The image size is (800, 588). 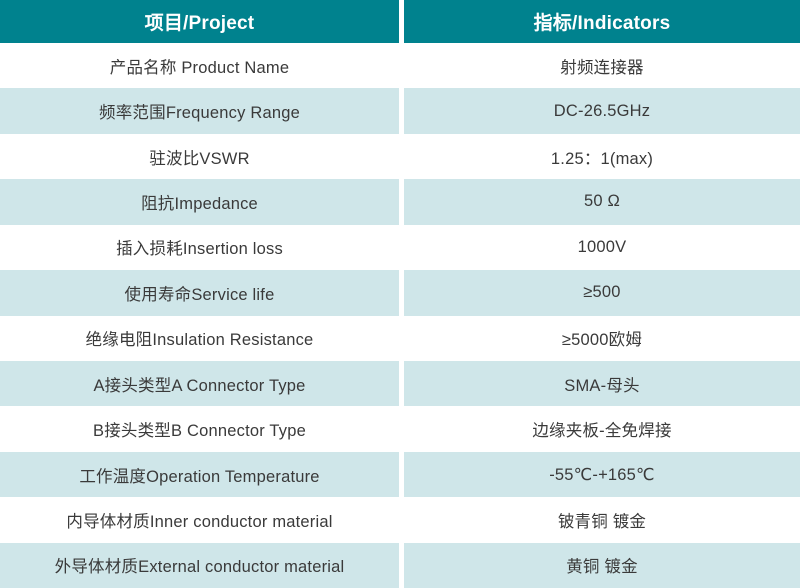 What do you see at coordinates (199, 340) in the screenshot?
I see `project-cell: 绝缘电阻Insulation Resistance` at bounding box center [199, 340].